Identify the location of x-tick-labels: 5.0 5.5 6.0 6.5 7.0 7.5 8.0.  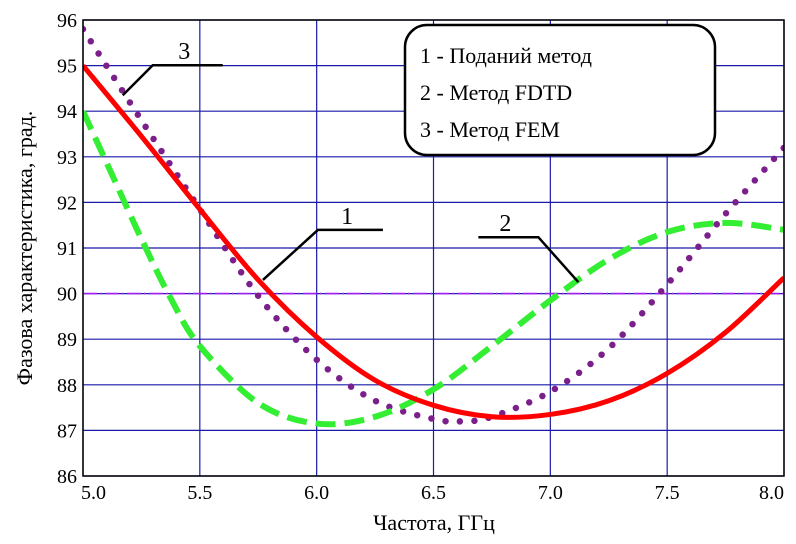
(432, 493).